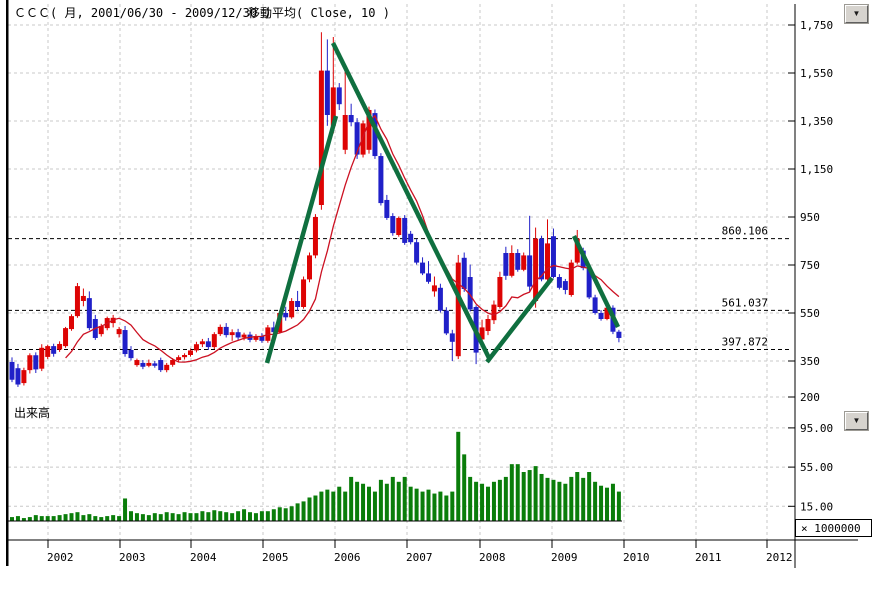 This screenshot has width=875, height=607. Describe the element at coordinates (196, 347) in the screenshot. I see `candle-2004/01` at that location.